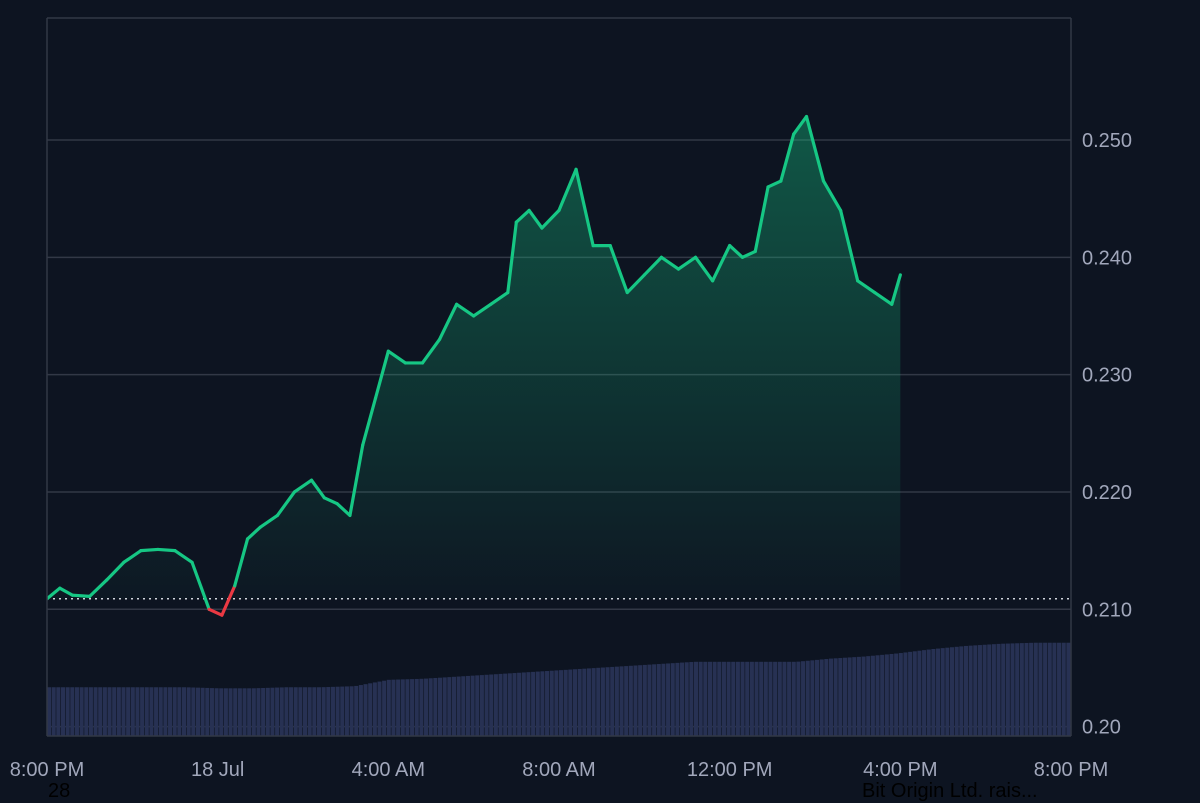  Describe the element at coordinates (217, 770) in the screenshot. I see `x-tick-label: 18 Jul` at that location.